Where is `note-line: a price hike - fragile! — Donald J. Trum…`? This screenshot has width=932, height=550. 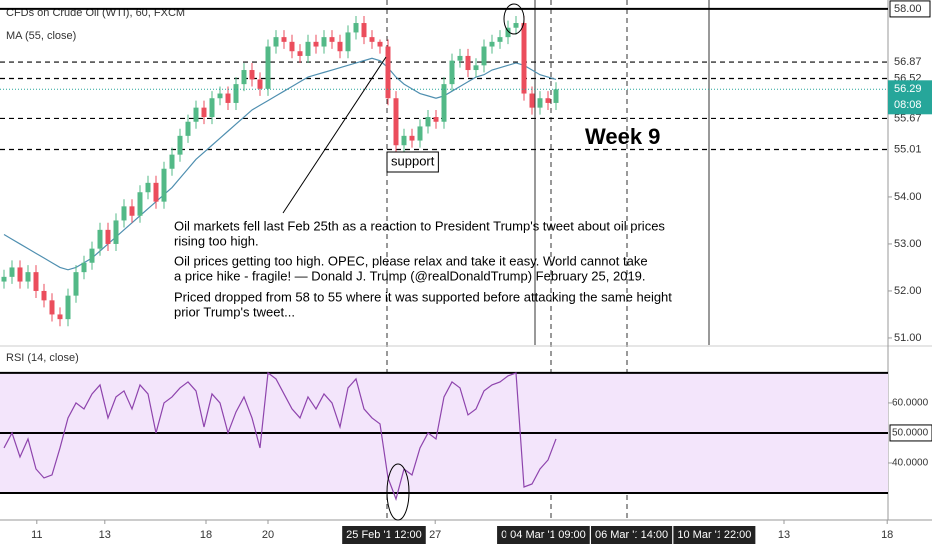
note-line: a price hike - fragile! — Donald J. Trum… is located at coordinates (410, 275).